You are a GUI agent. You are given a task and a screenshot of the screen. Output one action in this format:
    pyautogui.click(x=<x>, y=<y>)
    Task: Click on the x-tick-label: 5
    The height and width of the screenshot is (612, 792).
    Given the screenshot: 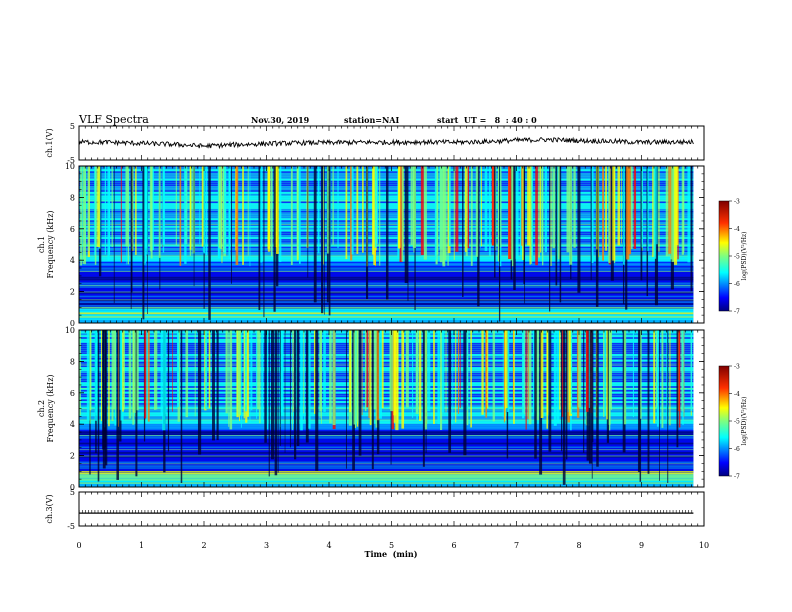 What is the action you would take?
    pyautogui.click(x=391, y=545)
    